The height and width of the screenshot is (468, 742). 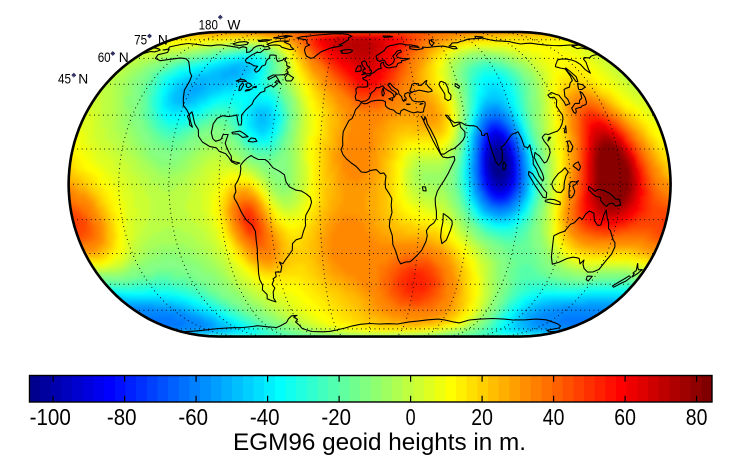 What do you see at coordinates (140, 39) in the screenshot?
I see `svg-text: 75` at bounding box center [140, 39].